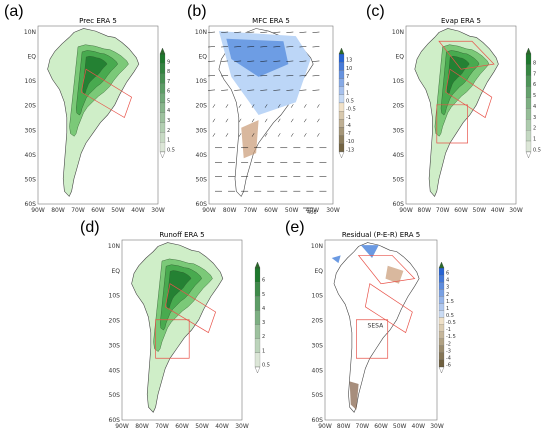 Image resolution: width=550 pixels, height=435 pixels. Describe the element at coordinates (347, 77) in the screenshot. I see `colorbar-tick-label: 7` at that location.